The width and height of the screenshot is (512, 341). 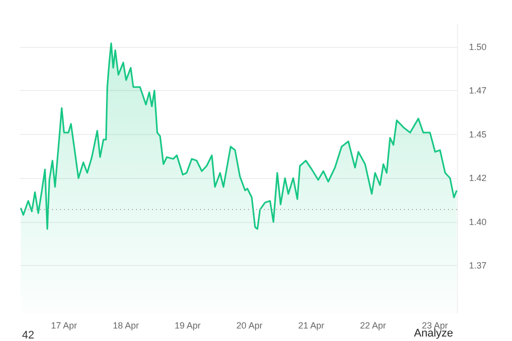 What do you see at coordinates (478, 134) in the screenshot?
I see `y-tick-label: 1.45` at bounding box center [478, 134].